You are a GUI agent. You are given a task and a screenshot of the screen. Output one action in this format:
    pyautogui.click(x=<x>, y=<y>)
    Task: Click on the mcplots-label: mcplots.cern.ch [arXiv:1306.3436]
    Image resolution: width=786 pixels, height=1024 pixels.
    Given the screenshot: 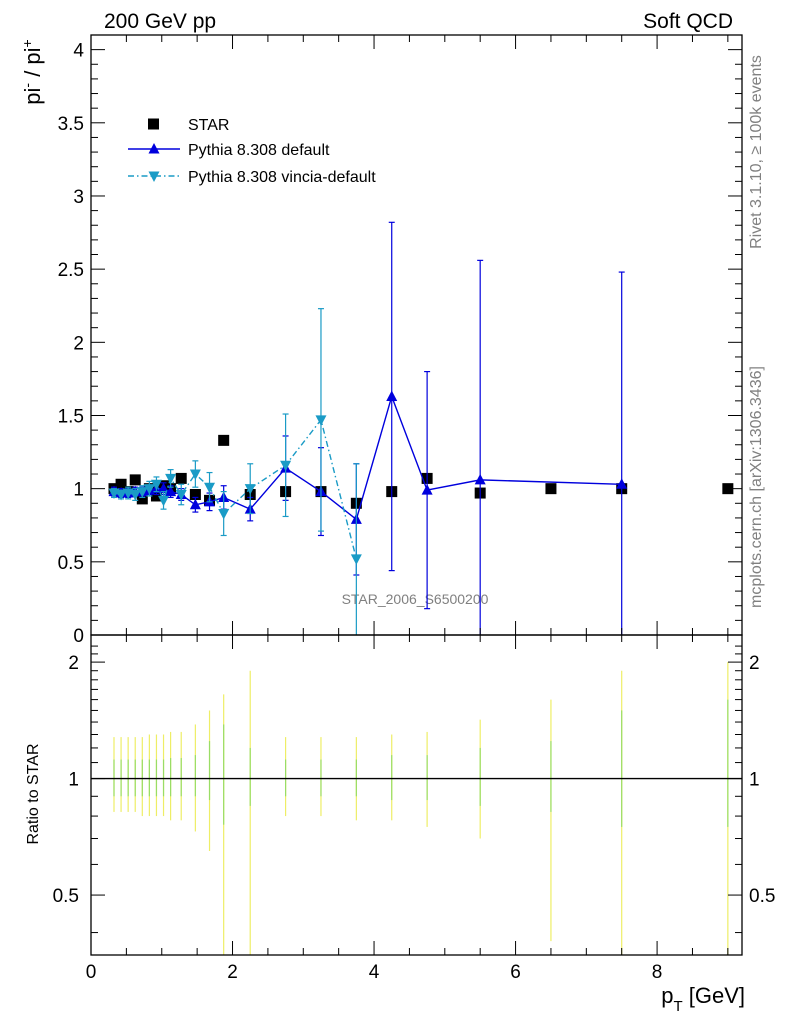 What is the action you would take?
    pyautogui.click(x=756, y=487)
    